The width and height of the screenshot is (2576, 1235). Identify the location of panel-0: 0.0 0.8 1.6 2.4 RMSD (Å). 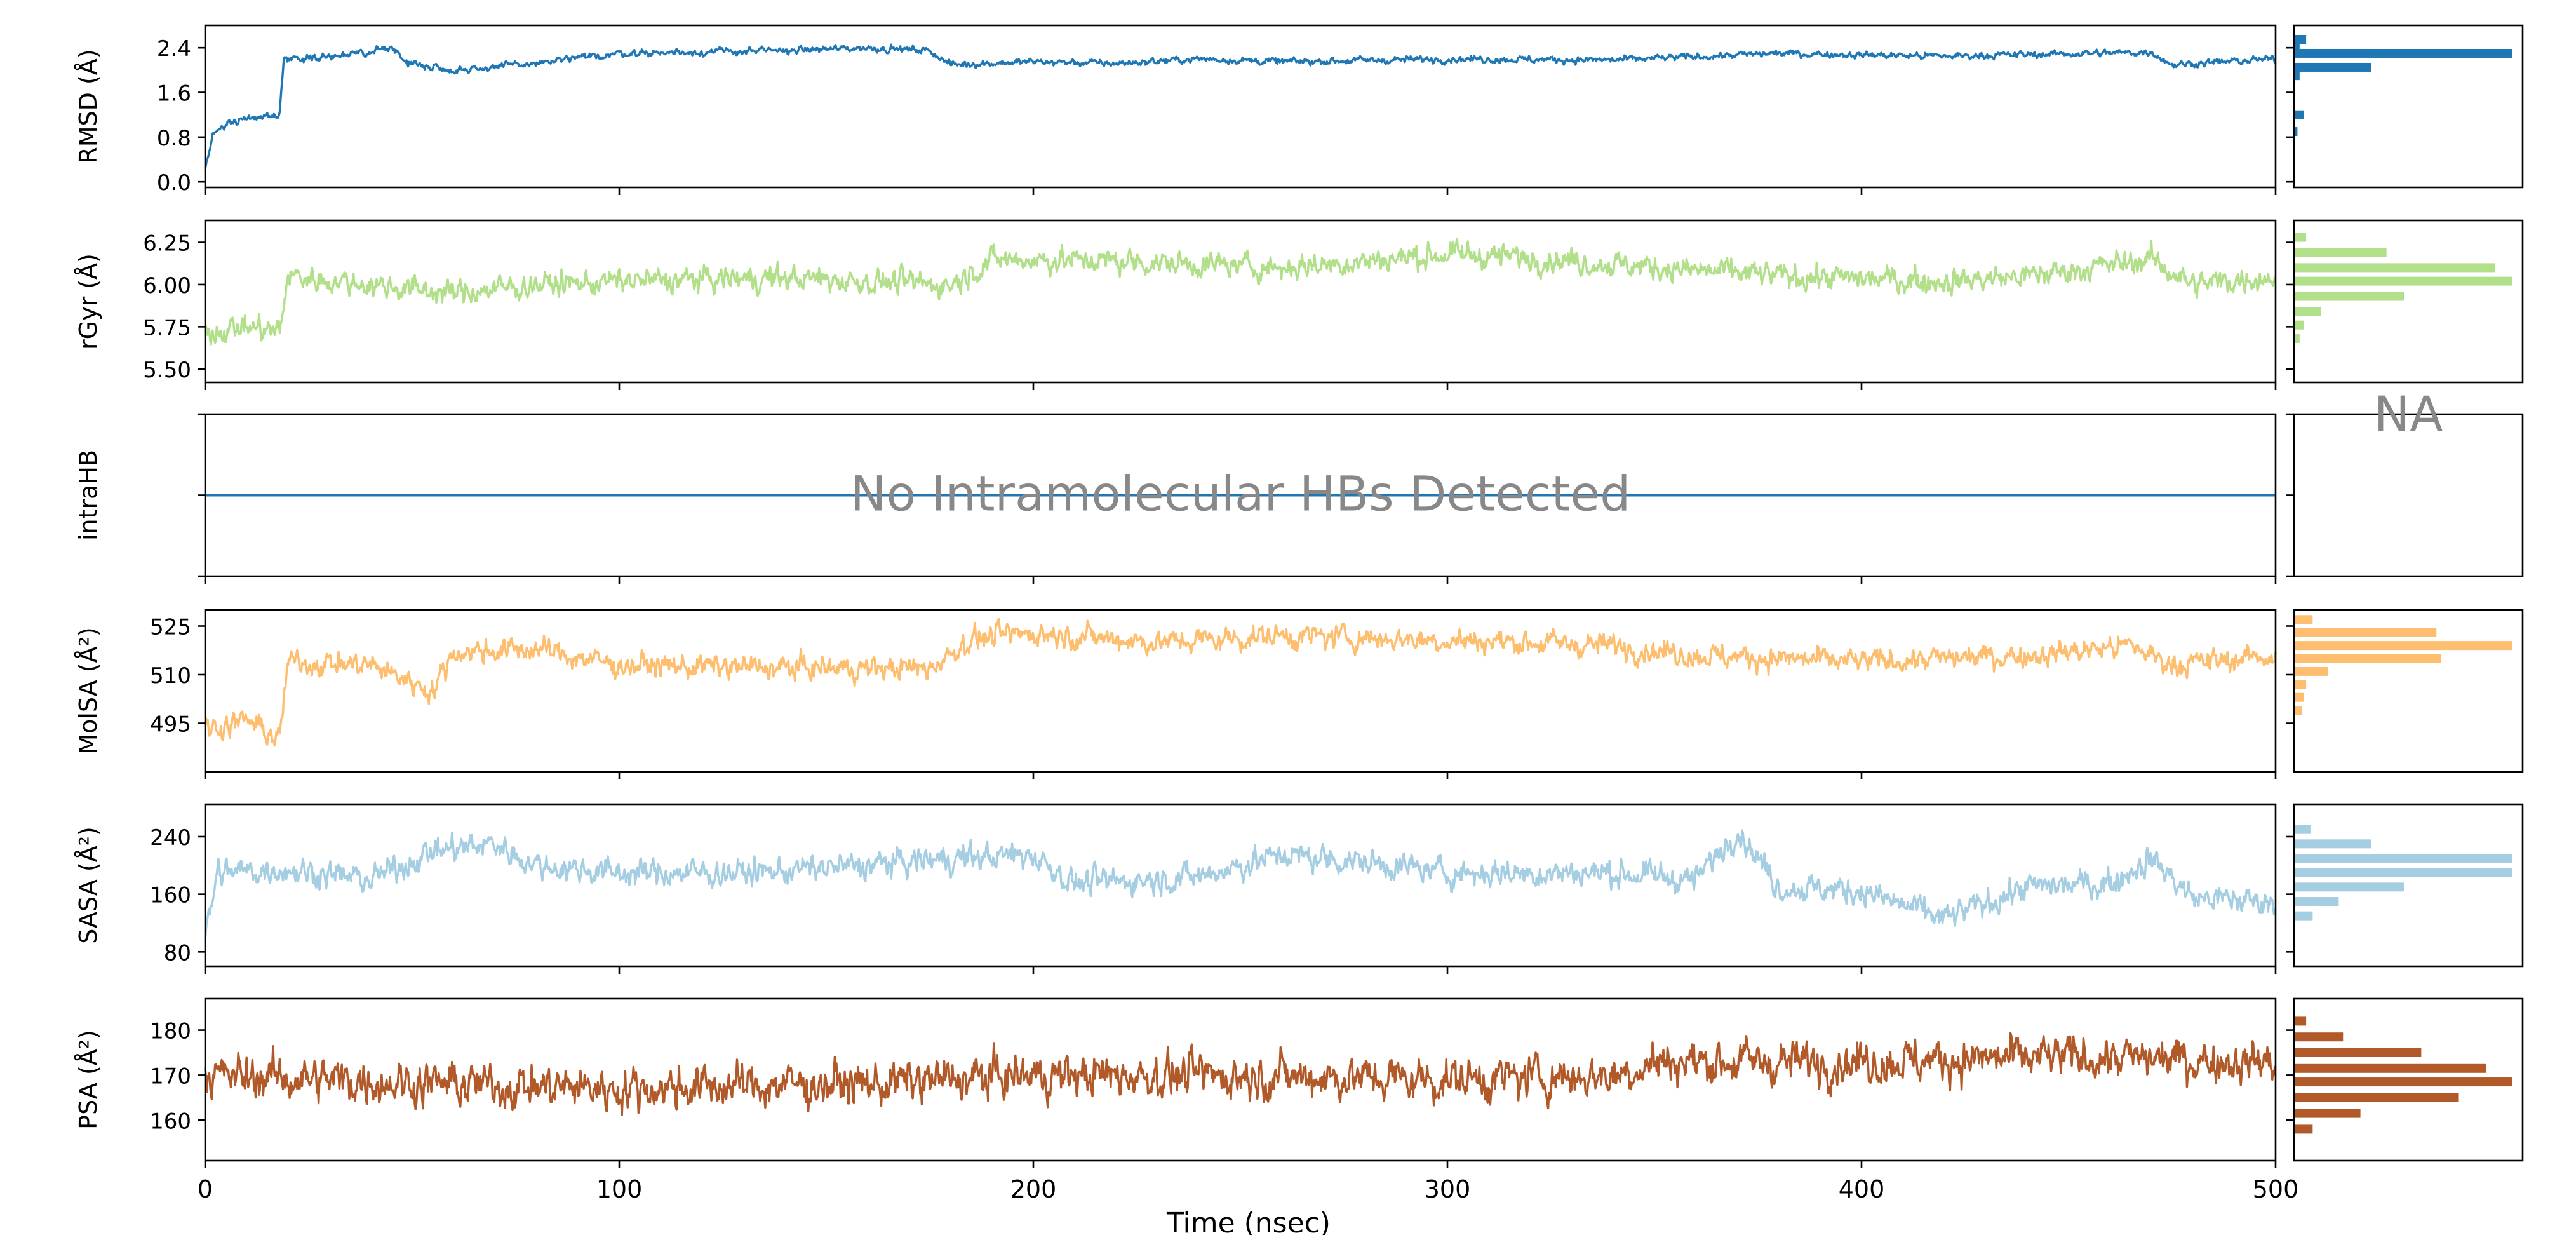
(1299, 110).